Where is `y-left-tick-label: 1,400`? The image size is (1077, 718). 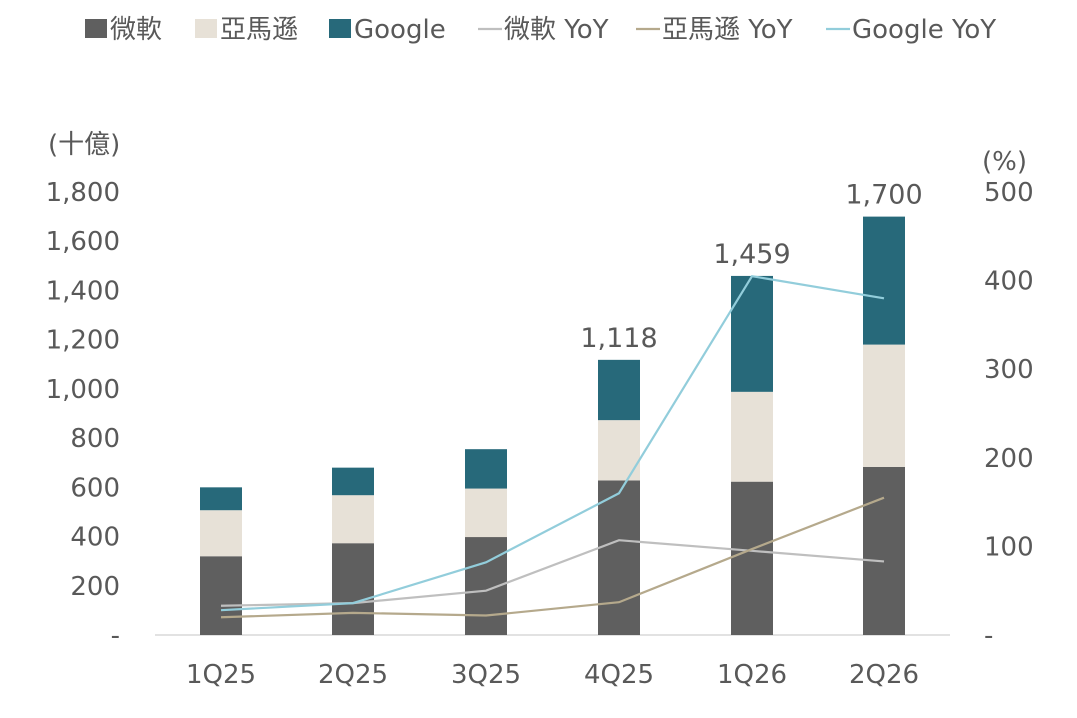 y-left-tick-label: 1,400 is located at coordinates (83, 291).